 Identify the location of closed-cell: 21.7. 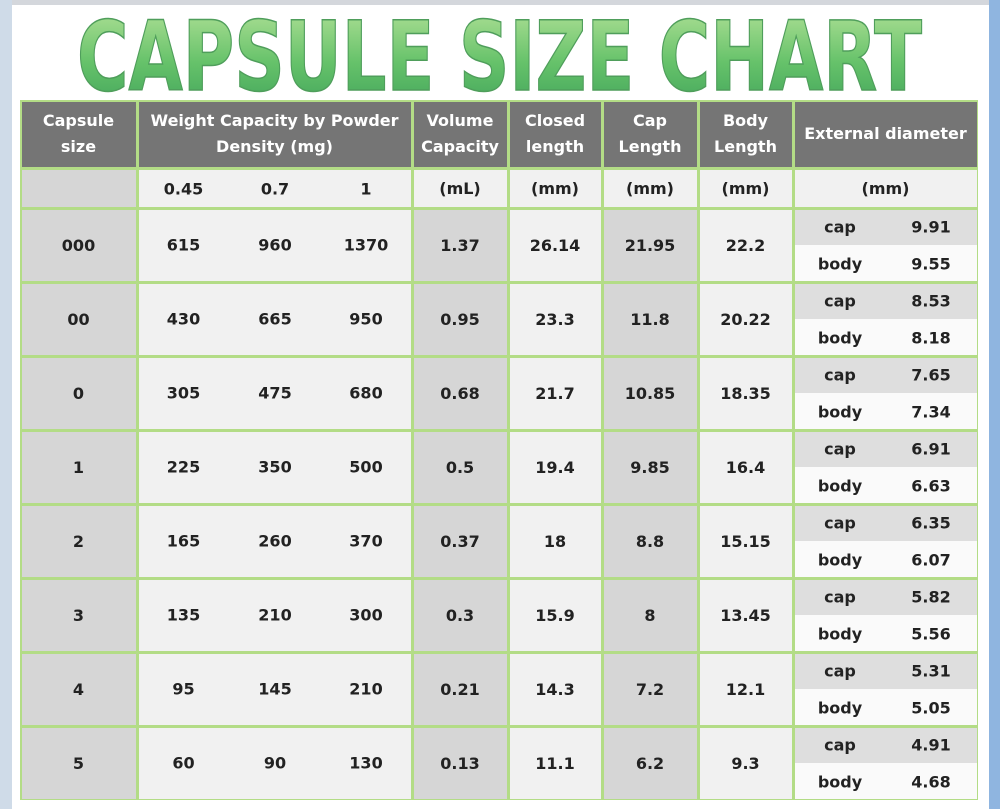
(555, 393).